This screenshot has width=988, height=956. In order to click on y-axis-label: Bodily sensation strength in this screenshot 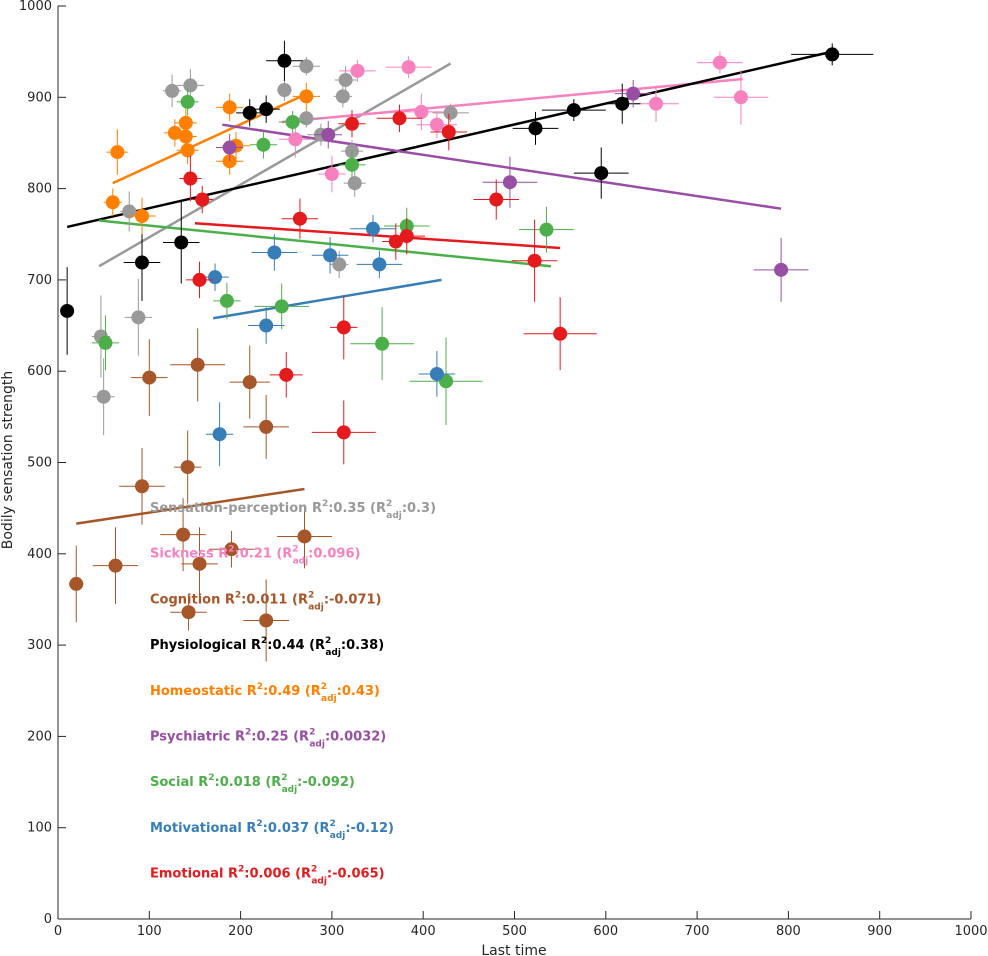, I will do `click(8, 460)`.